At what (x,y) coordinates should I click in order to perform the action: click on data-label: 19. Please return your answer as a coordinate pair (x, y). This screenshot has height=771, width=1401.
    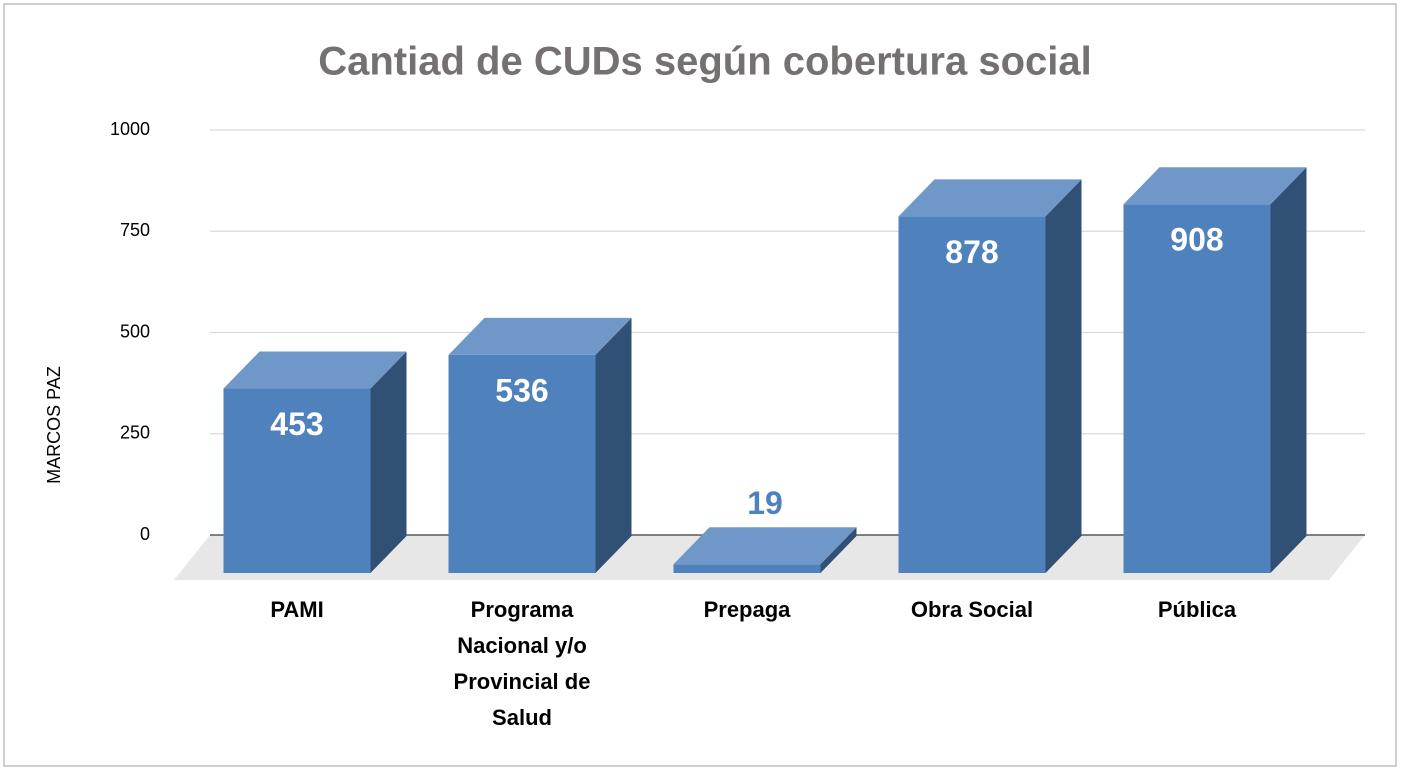
    Looking at the image, I should click on (765, 503).